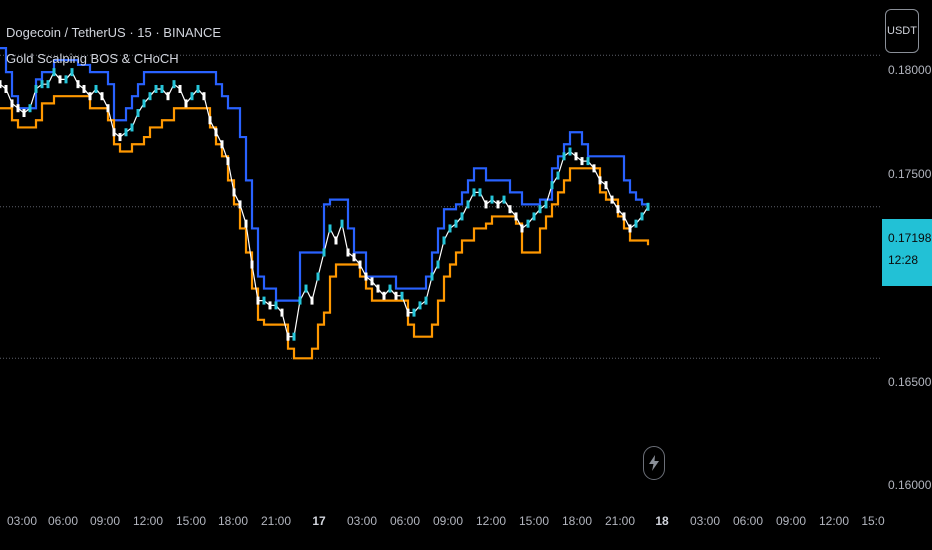  I want to click on x-tick-label: 18:00, so click(233, 521).